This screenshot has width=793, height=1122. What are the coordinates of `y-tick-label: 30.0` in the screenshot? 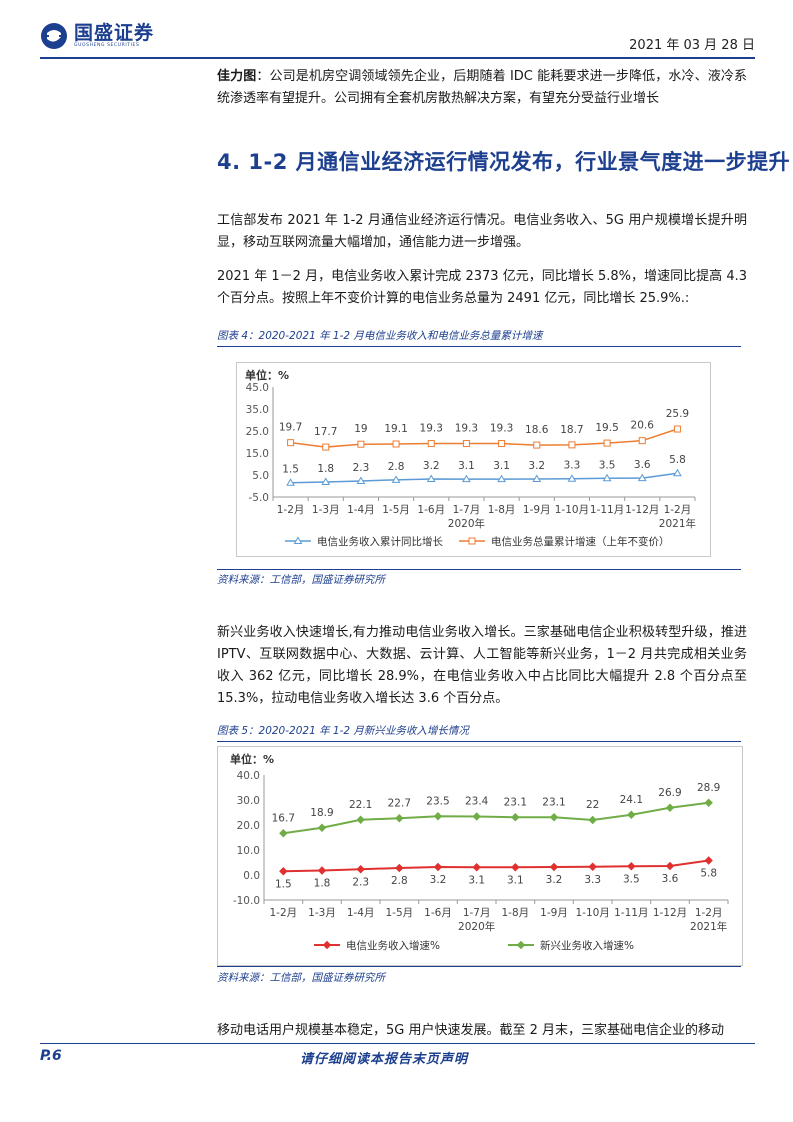 It's located at (248, 801).